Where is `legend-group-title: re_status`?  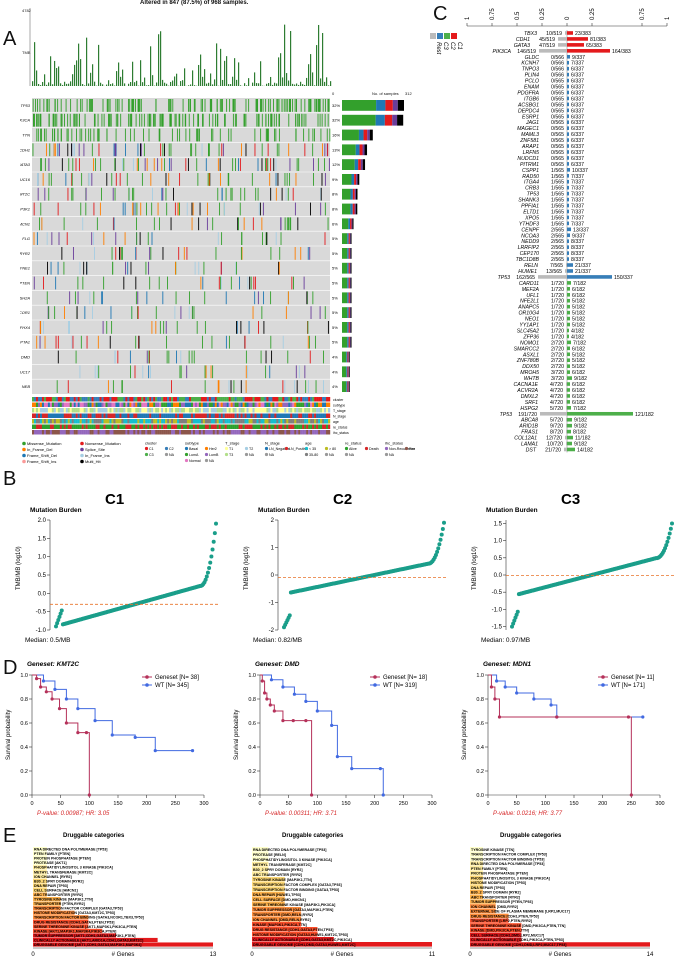
legend-group-title: re_status is located at coordinates (353, 443).